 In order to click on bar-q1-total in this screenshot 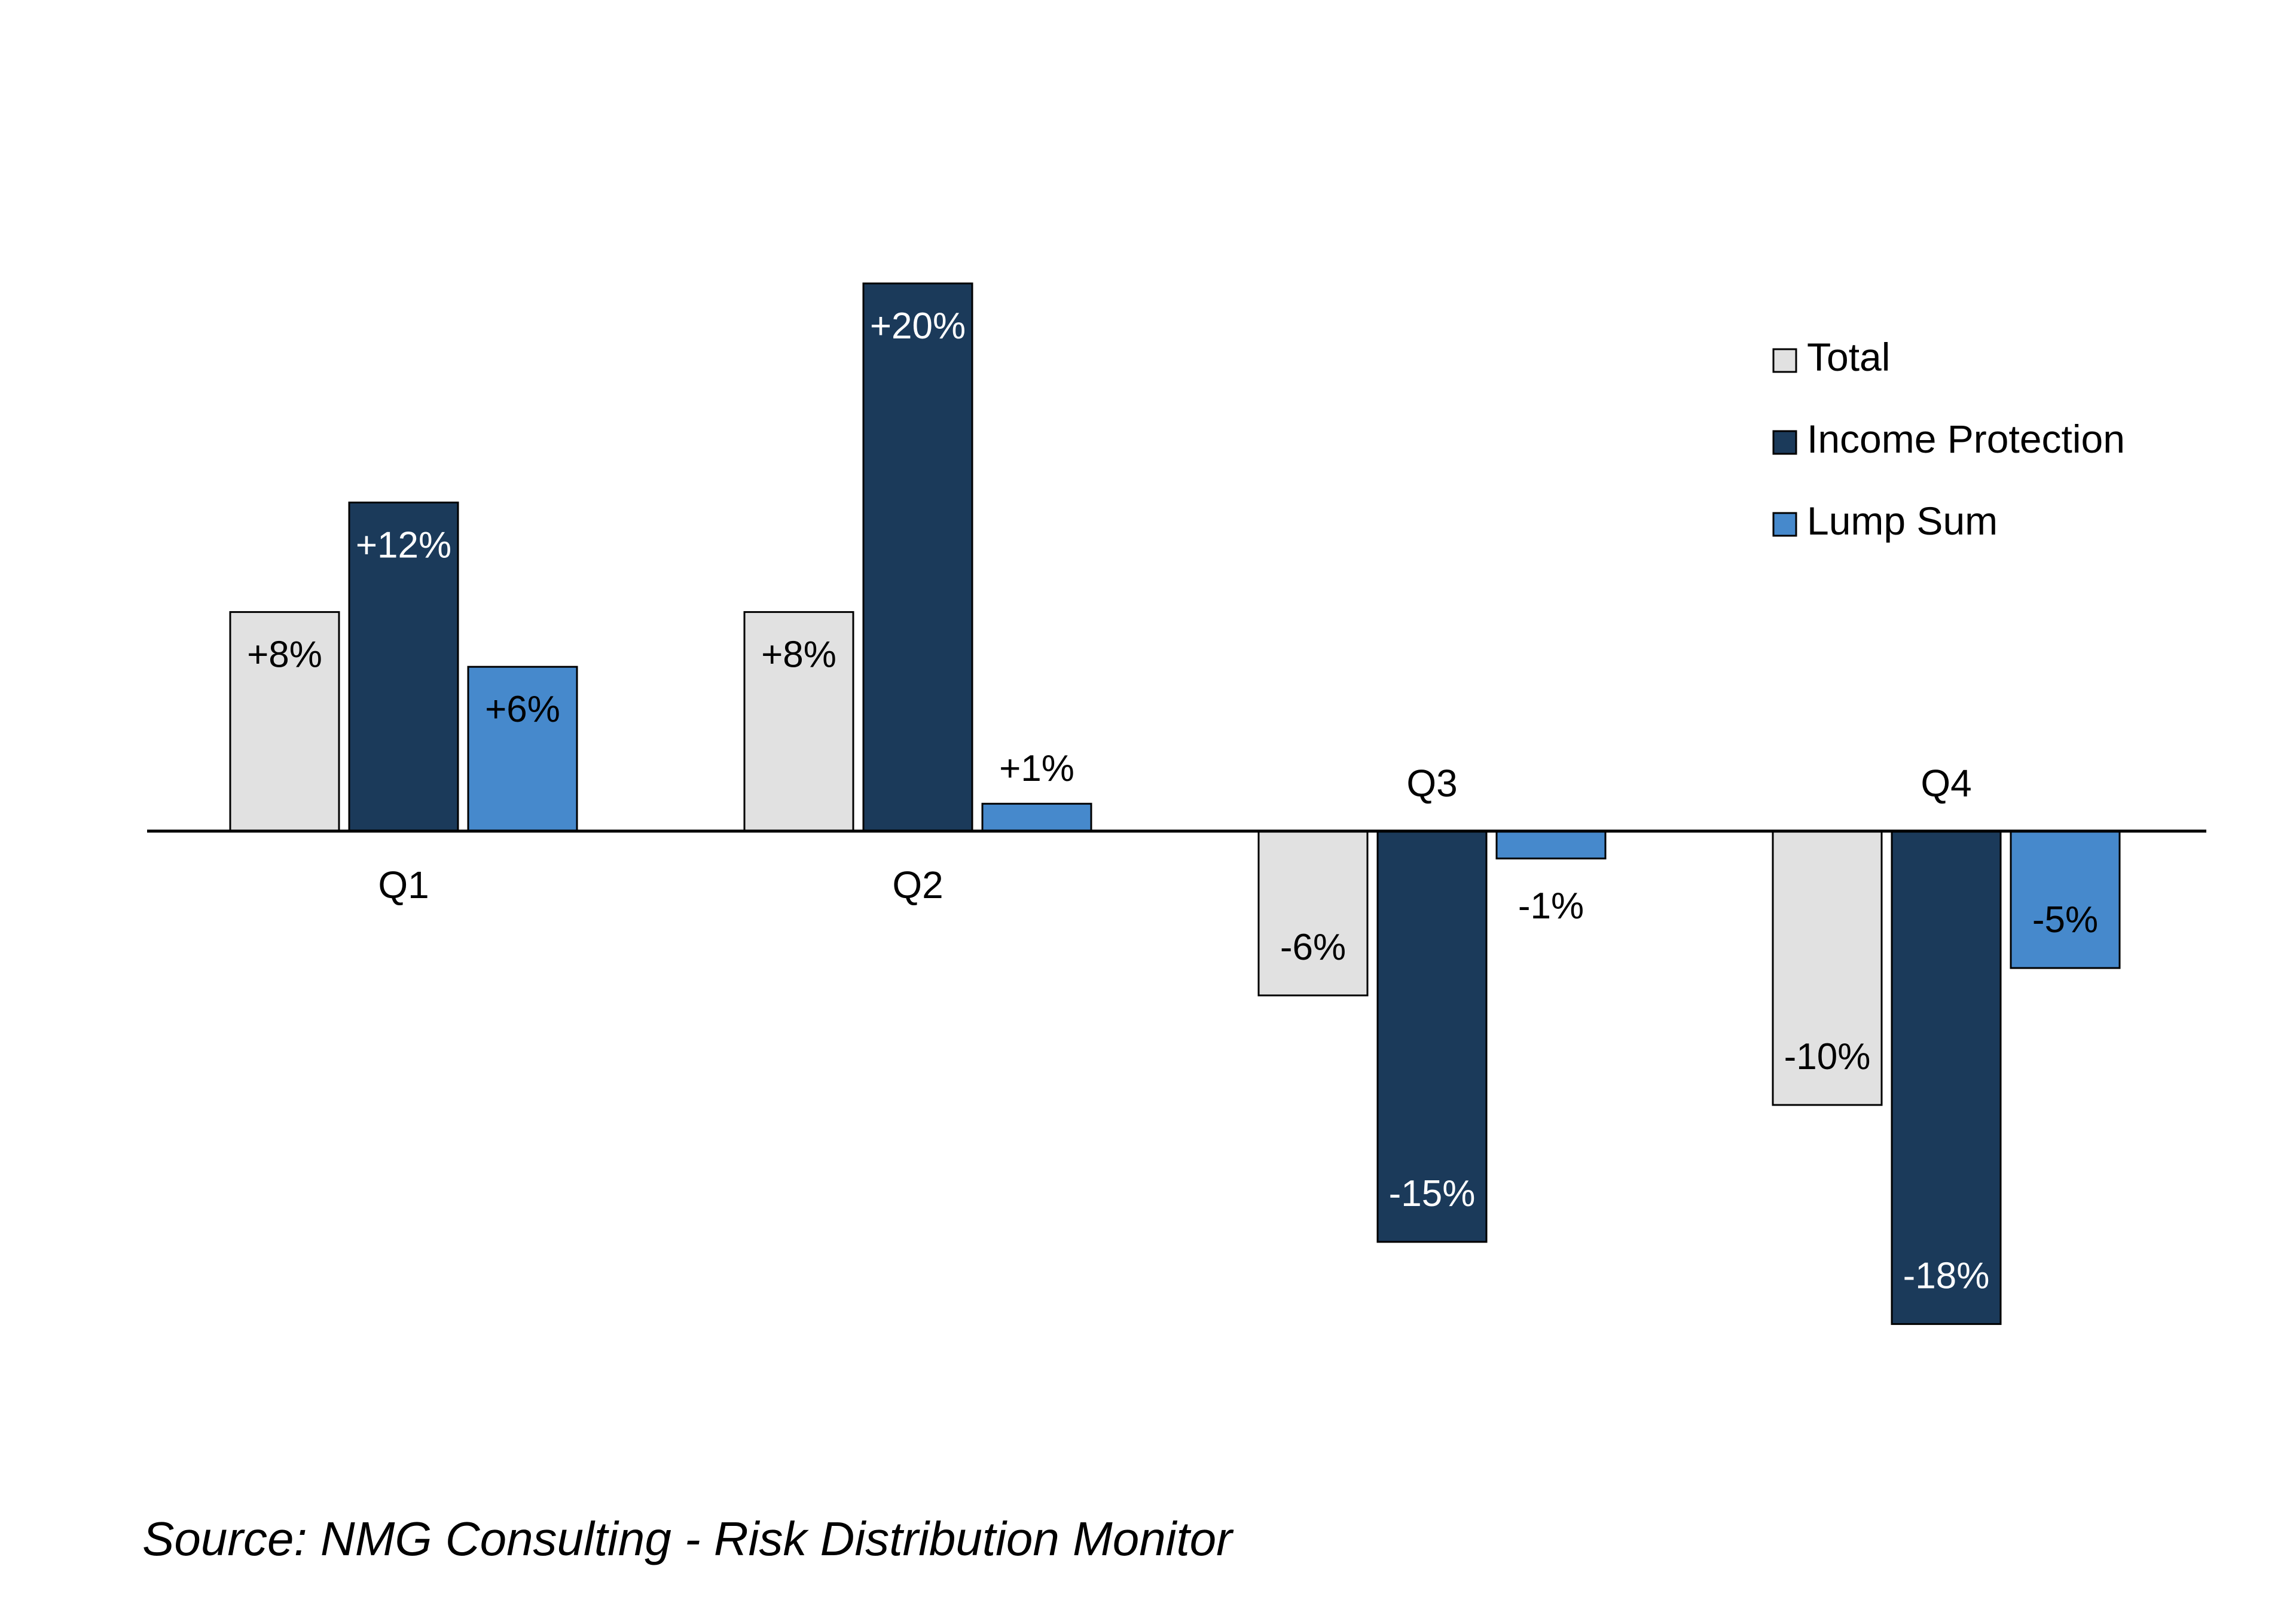, I will do `click(284, 722)`.